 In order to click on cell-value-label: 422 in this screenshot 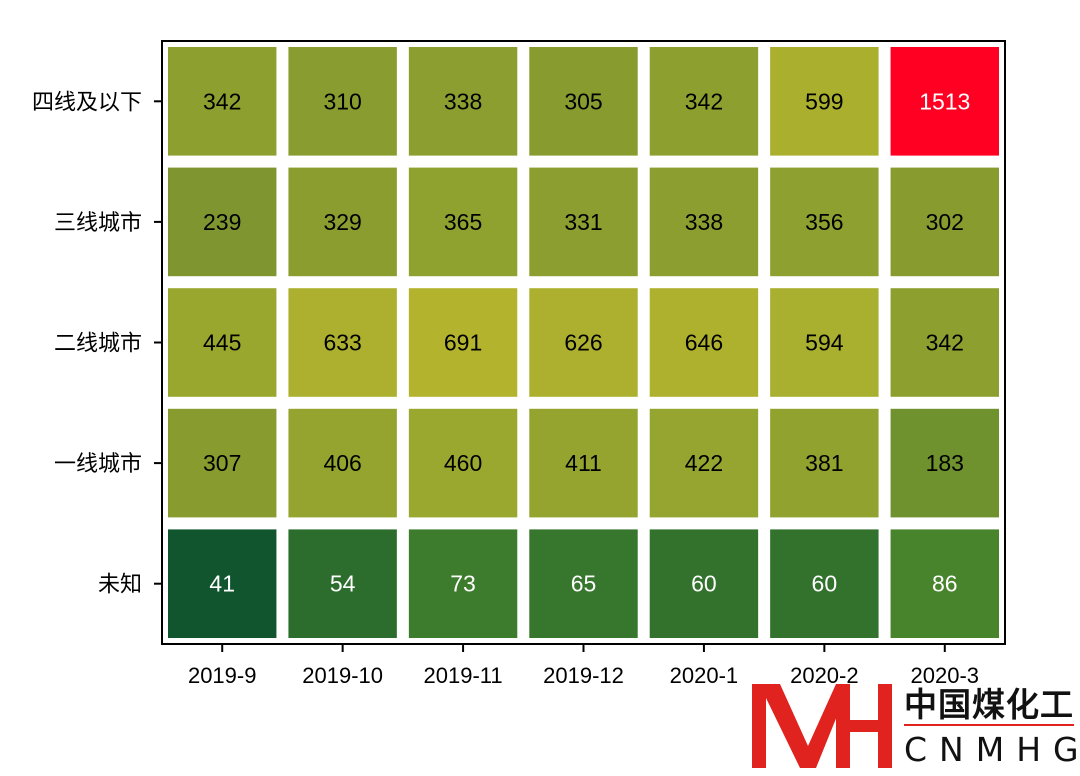, I will do `click(704, 463)`.